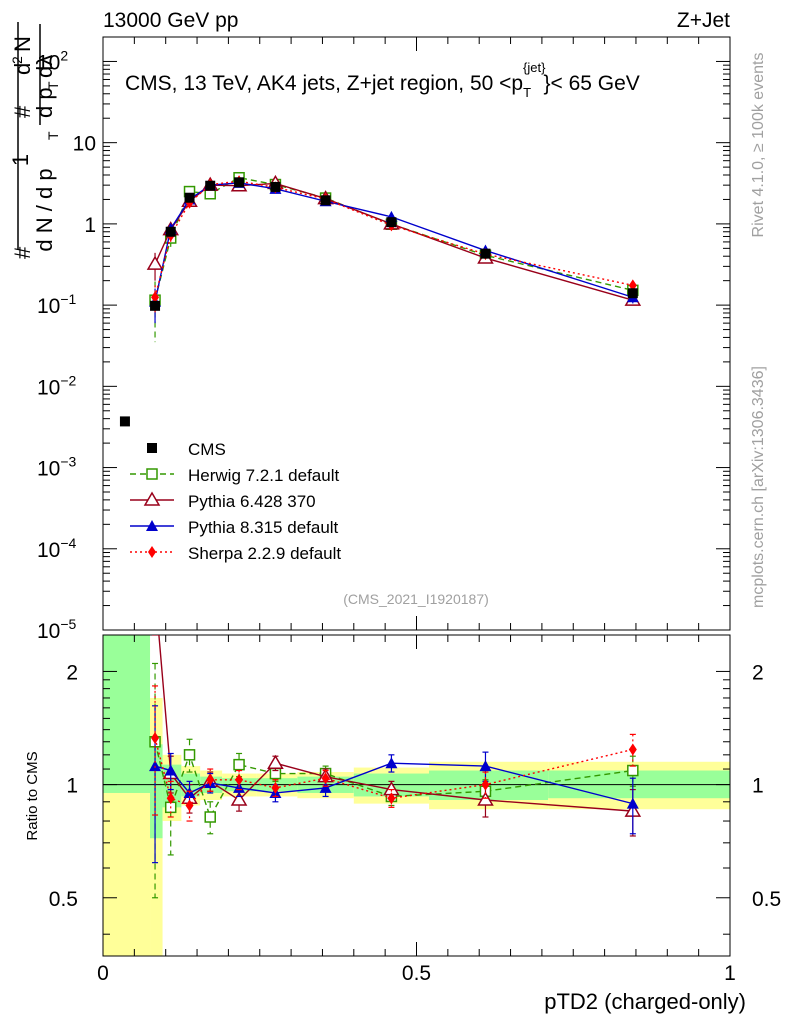 This screenshot has height=1024, width=786. I want to click on y-tick-exponent: −3, so click(68, 462).